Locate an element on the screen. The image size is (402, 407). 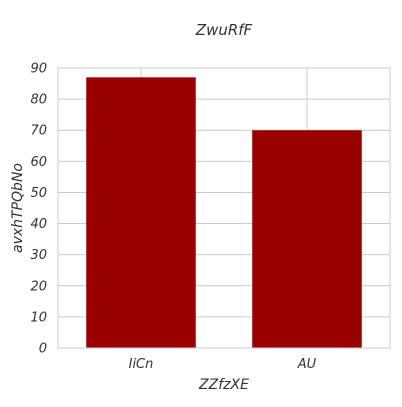
y-tick-label: 30 is located at coordinates (38, 255).